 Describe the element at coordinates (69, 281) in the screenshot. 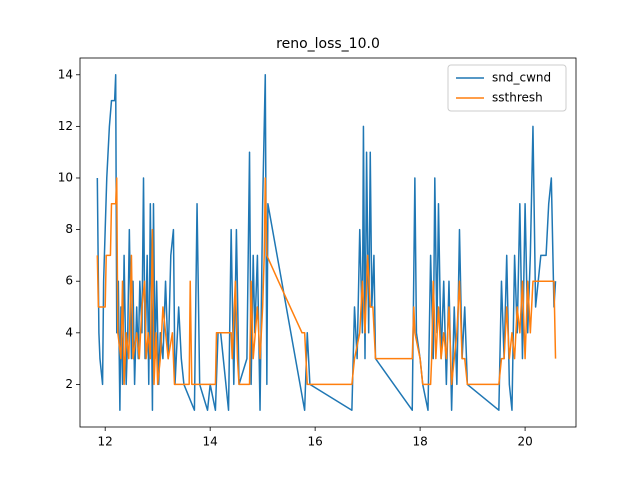

I see `y-tick-label: 6` at that location.